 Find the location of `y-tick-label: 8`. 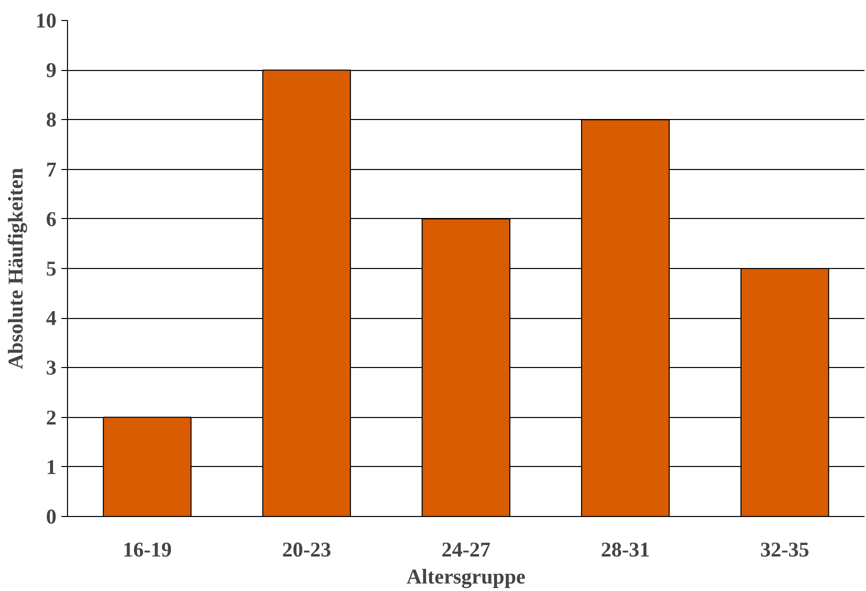

y-tick-label: 8 is located at coordinates (51, 120).